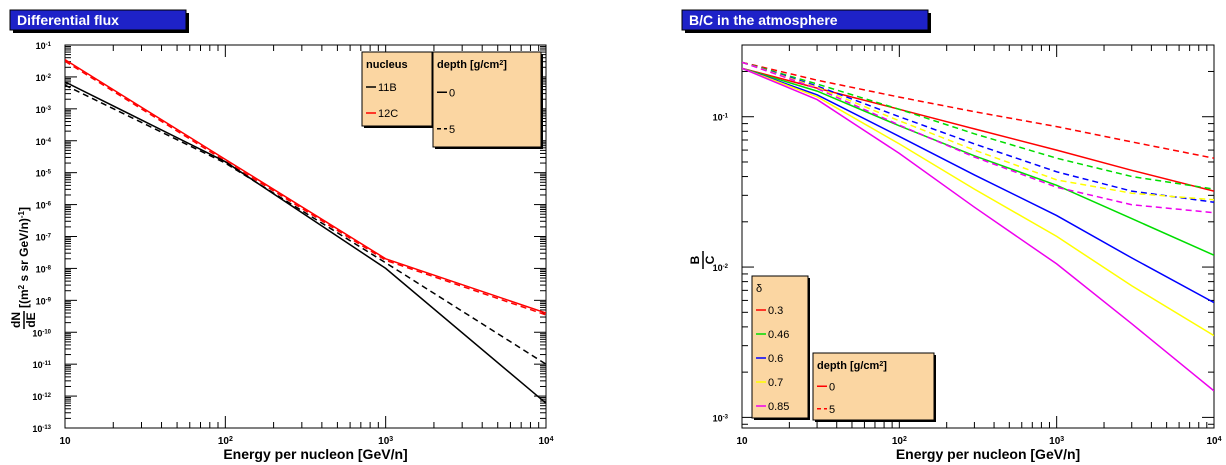 This screenshot has height=465, width=1226. I want to click on legend-label: 11B, so click(387, 88).